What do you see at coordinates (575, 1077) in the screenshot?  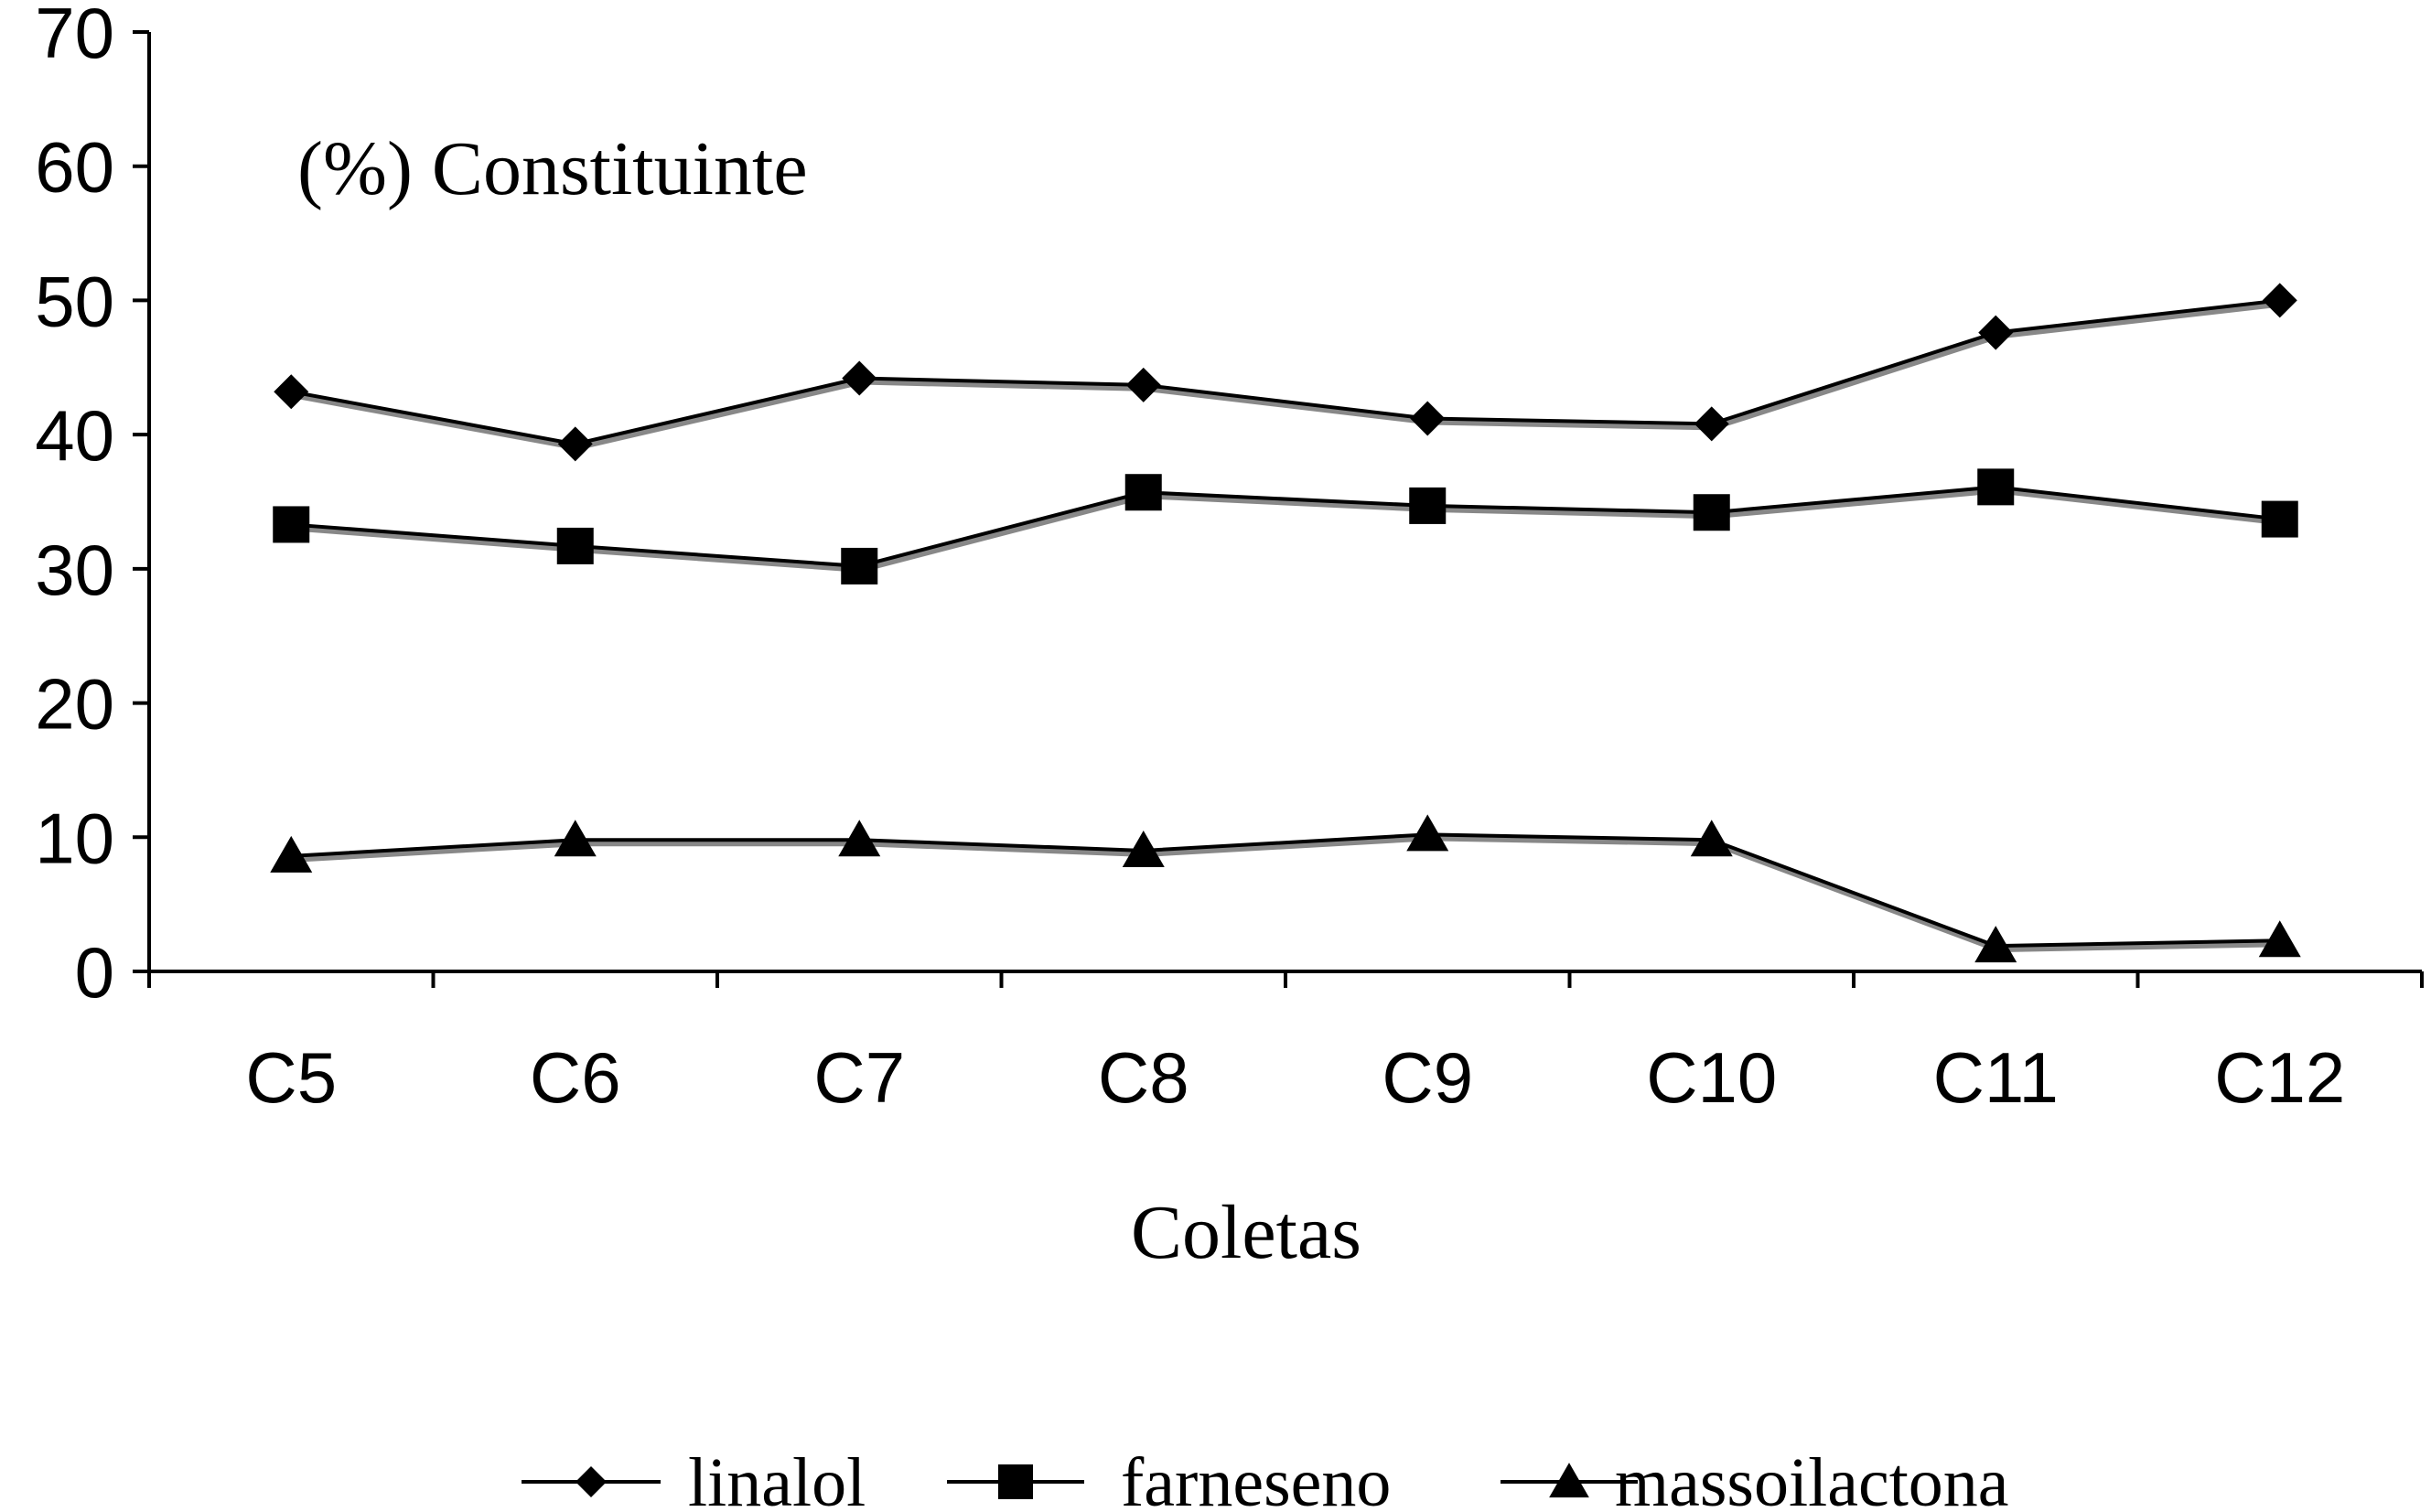 I see `x-tick-label: C6` at bounding box center [575, 1077].